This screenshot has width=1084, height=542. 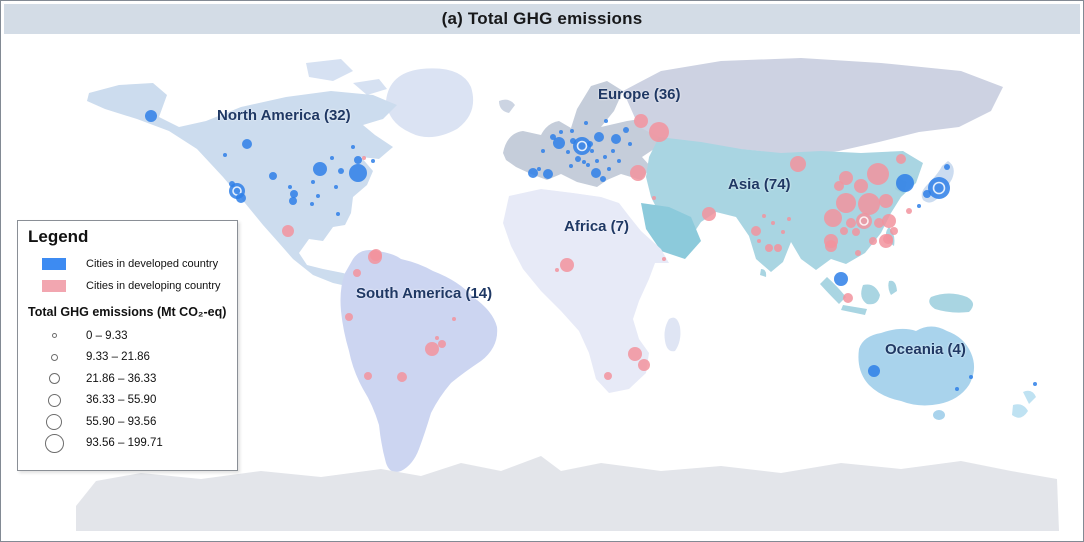 What do you see at coordinates (128, 379) in the screenshot?
I see `legend-size-row: 21.86 – 36.33` at bounding box center [128, 379].